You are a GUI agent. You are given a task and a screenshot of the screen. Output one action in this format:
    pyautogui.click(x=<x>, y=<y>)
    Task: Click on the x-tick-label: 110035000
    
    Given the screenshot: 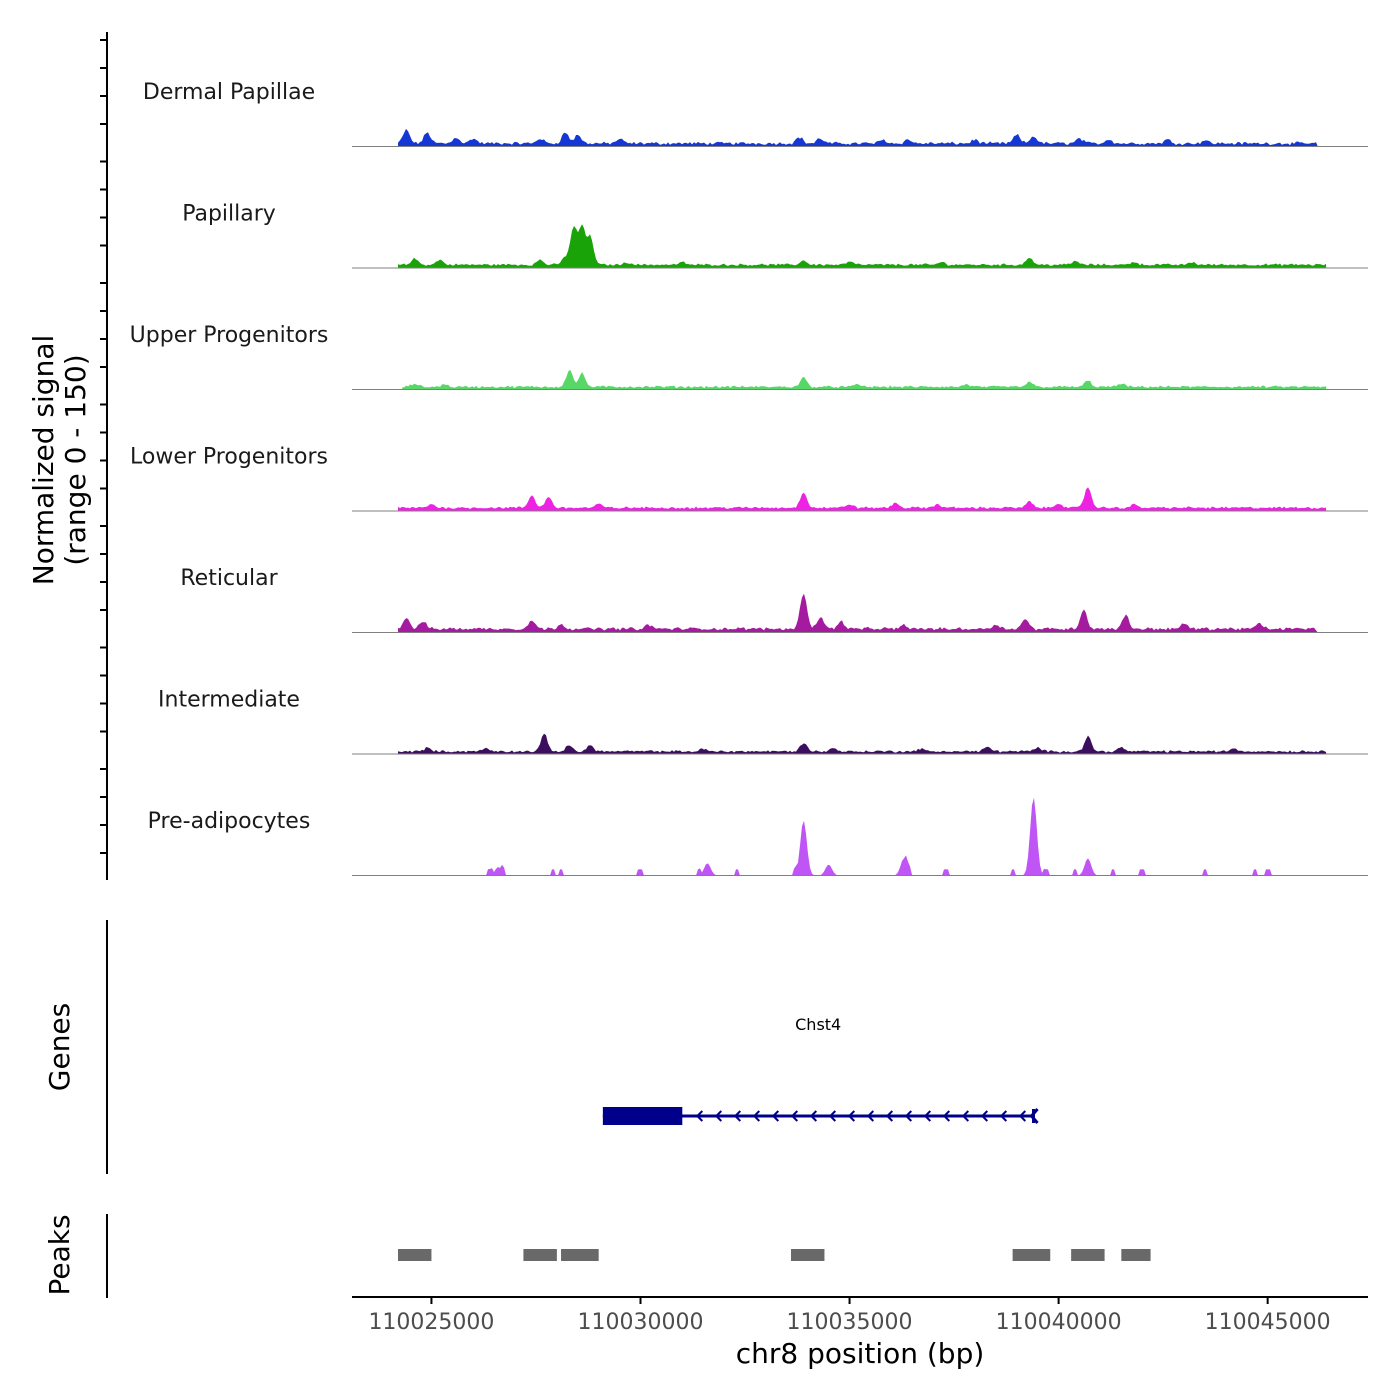 What is the action you would take?
    pyautogui.click(x=850, y=1322)
    